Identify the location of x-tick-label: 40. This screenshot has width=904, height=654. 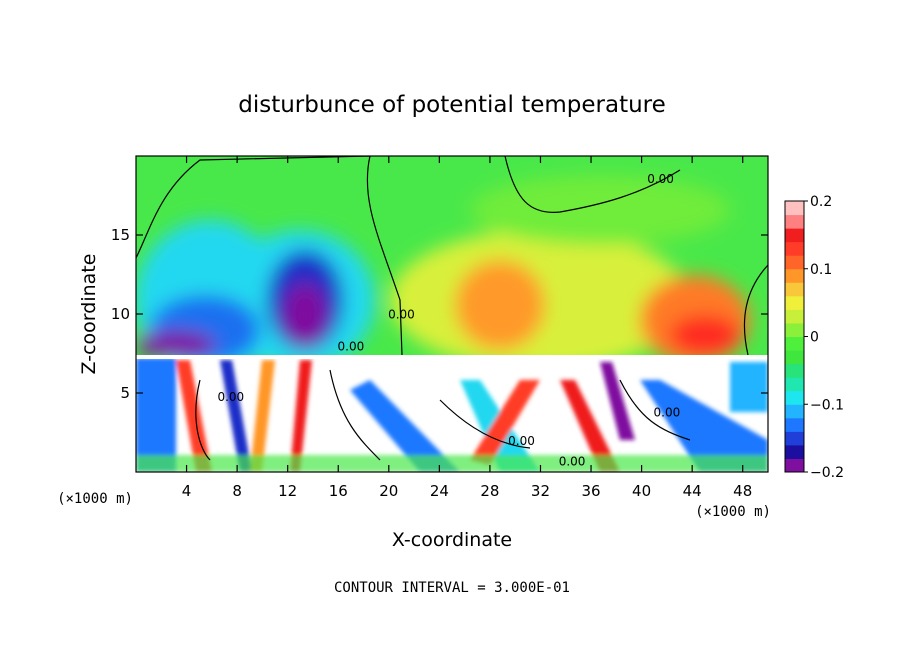
(641, 491).